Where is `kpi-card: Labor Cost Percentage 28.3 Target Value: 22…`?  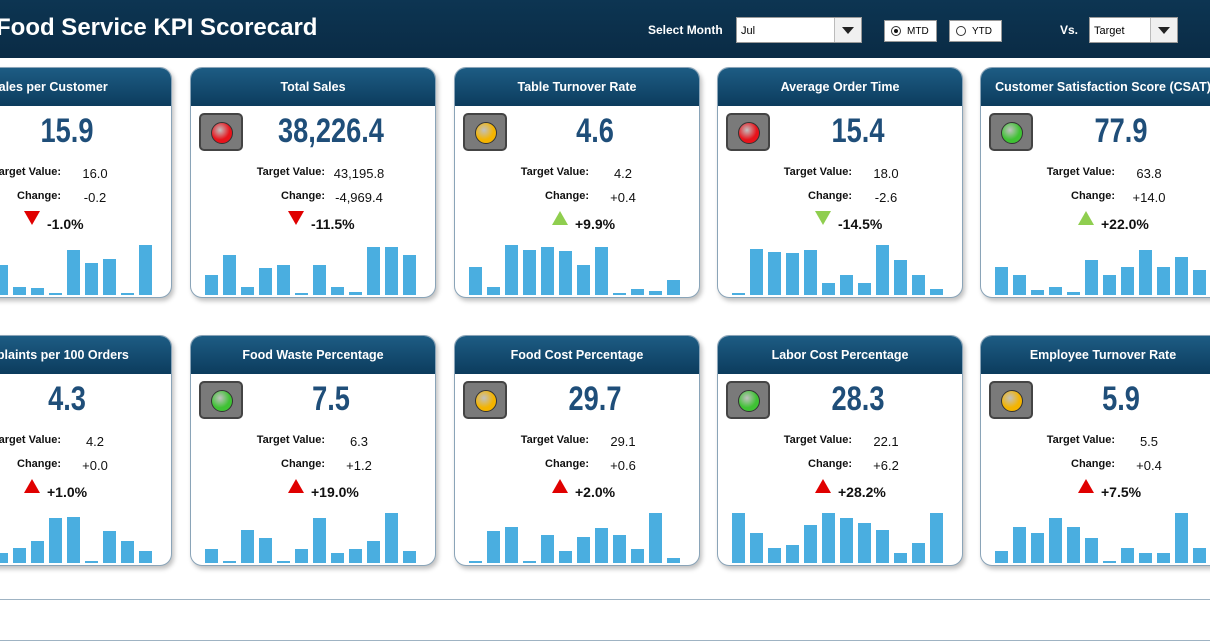 kpi-card: Labor Cost Percentage 28.3 Target Value: 22… is located at coordinates (840, 450).